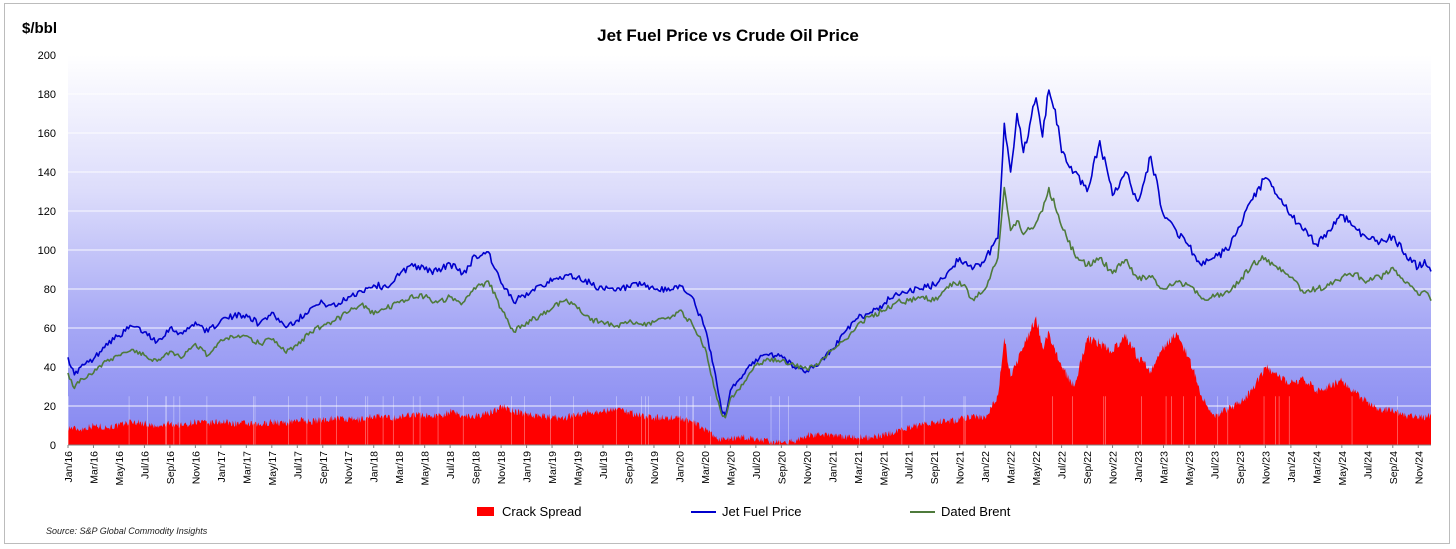  I want to click on x-tick-label: Jul/18, so click(451, 465).